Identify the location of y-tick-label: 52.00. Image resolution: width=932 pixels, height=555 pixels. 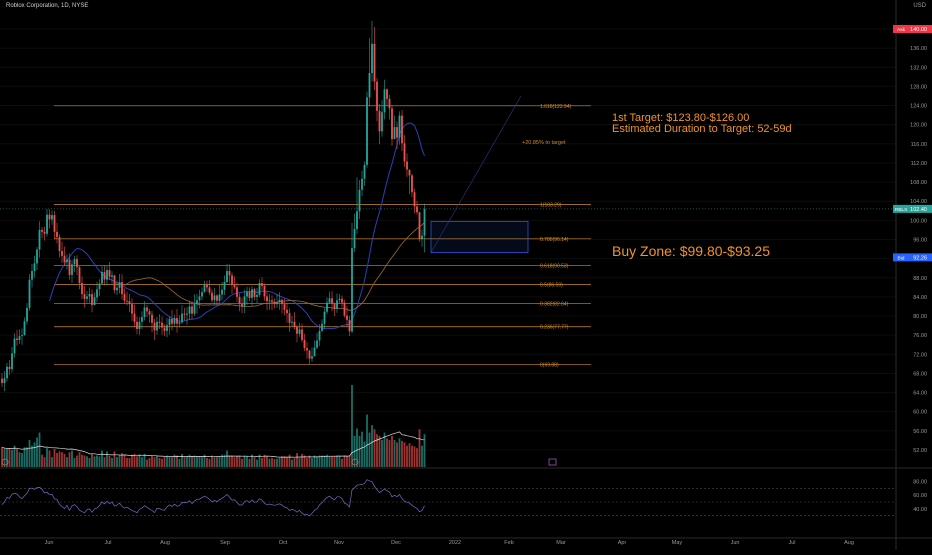
(920, 451).